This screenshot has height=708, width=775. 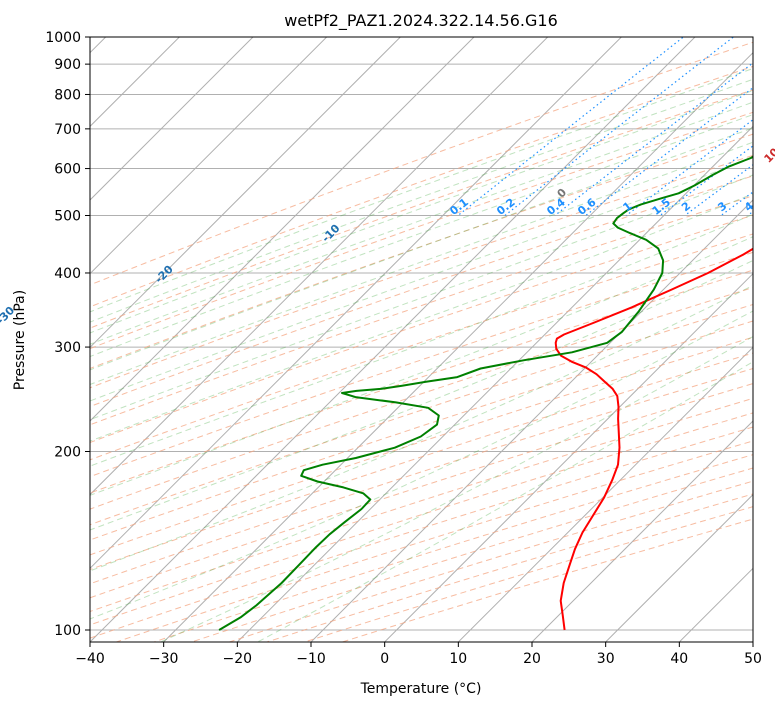 What do you see at coordinates (532, 659) in the screenshot?
I see `x-tick-label: 20` at bounding box center [532, 659].